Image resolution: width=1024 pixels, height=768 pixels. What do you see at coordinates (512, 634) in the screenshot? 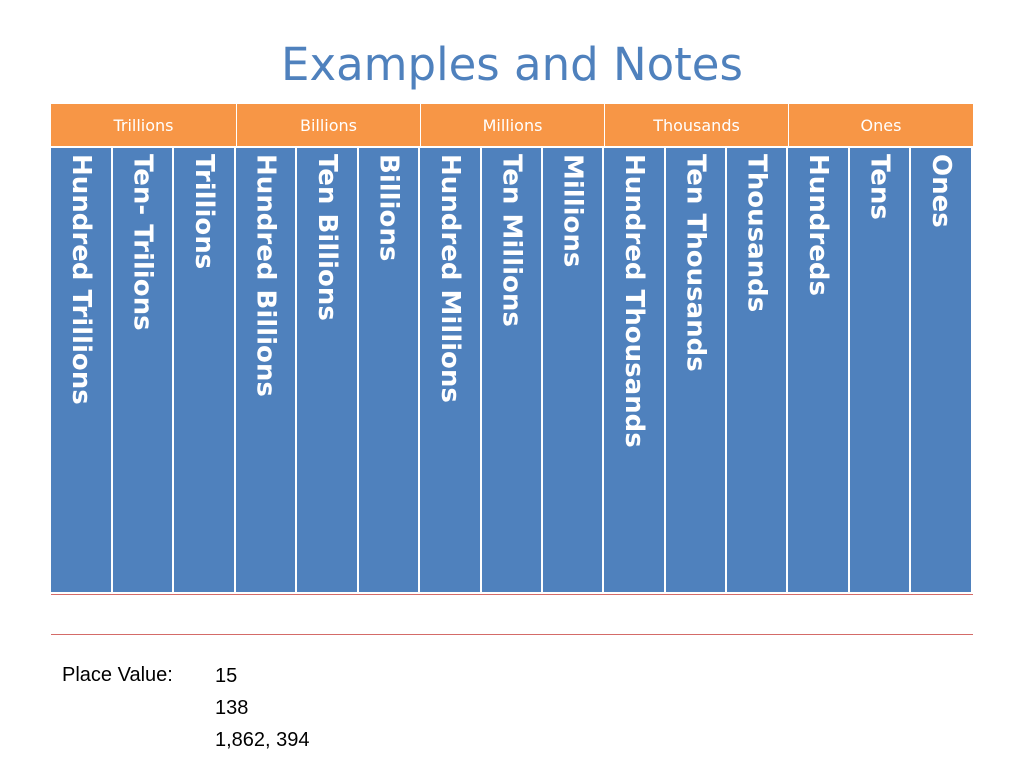
I see `divider-line` at bounding box center [512, 634].